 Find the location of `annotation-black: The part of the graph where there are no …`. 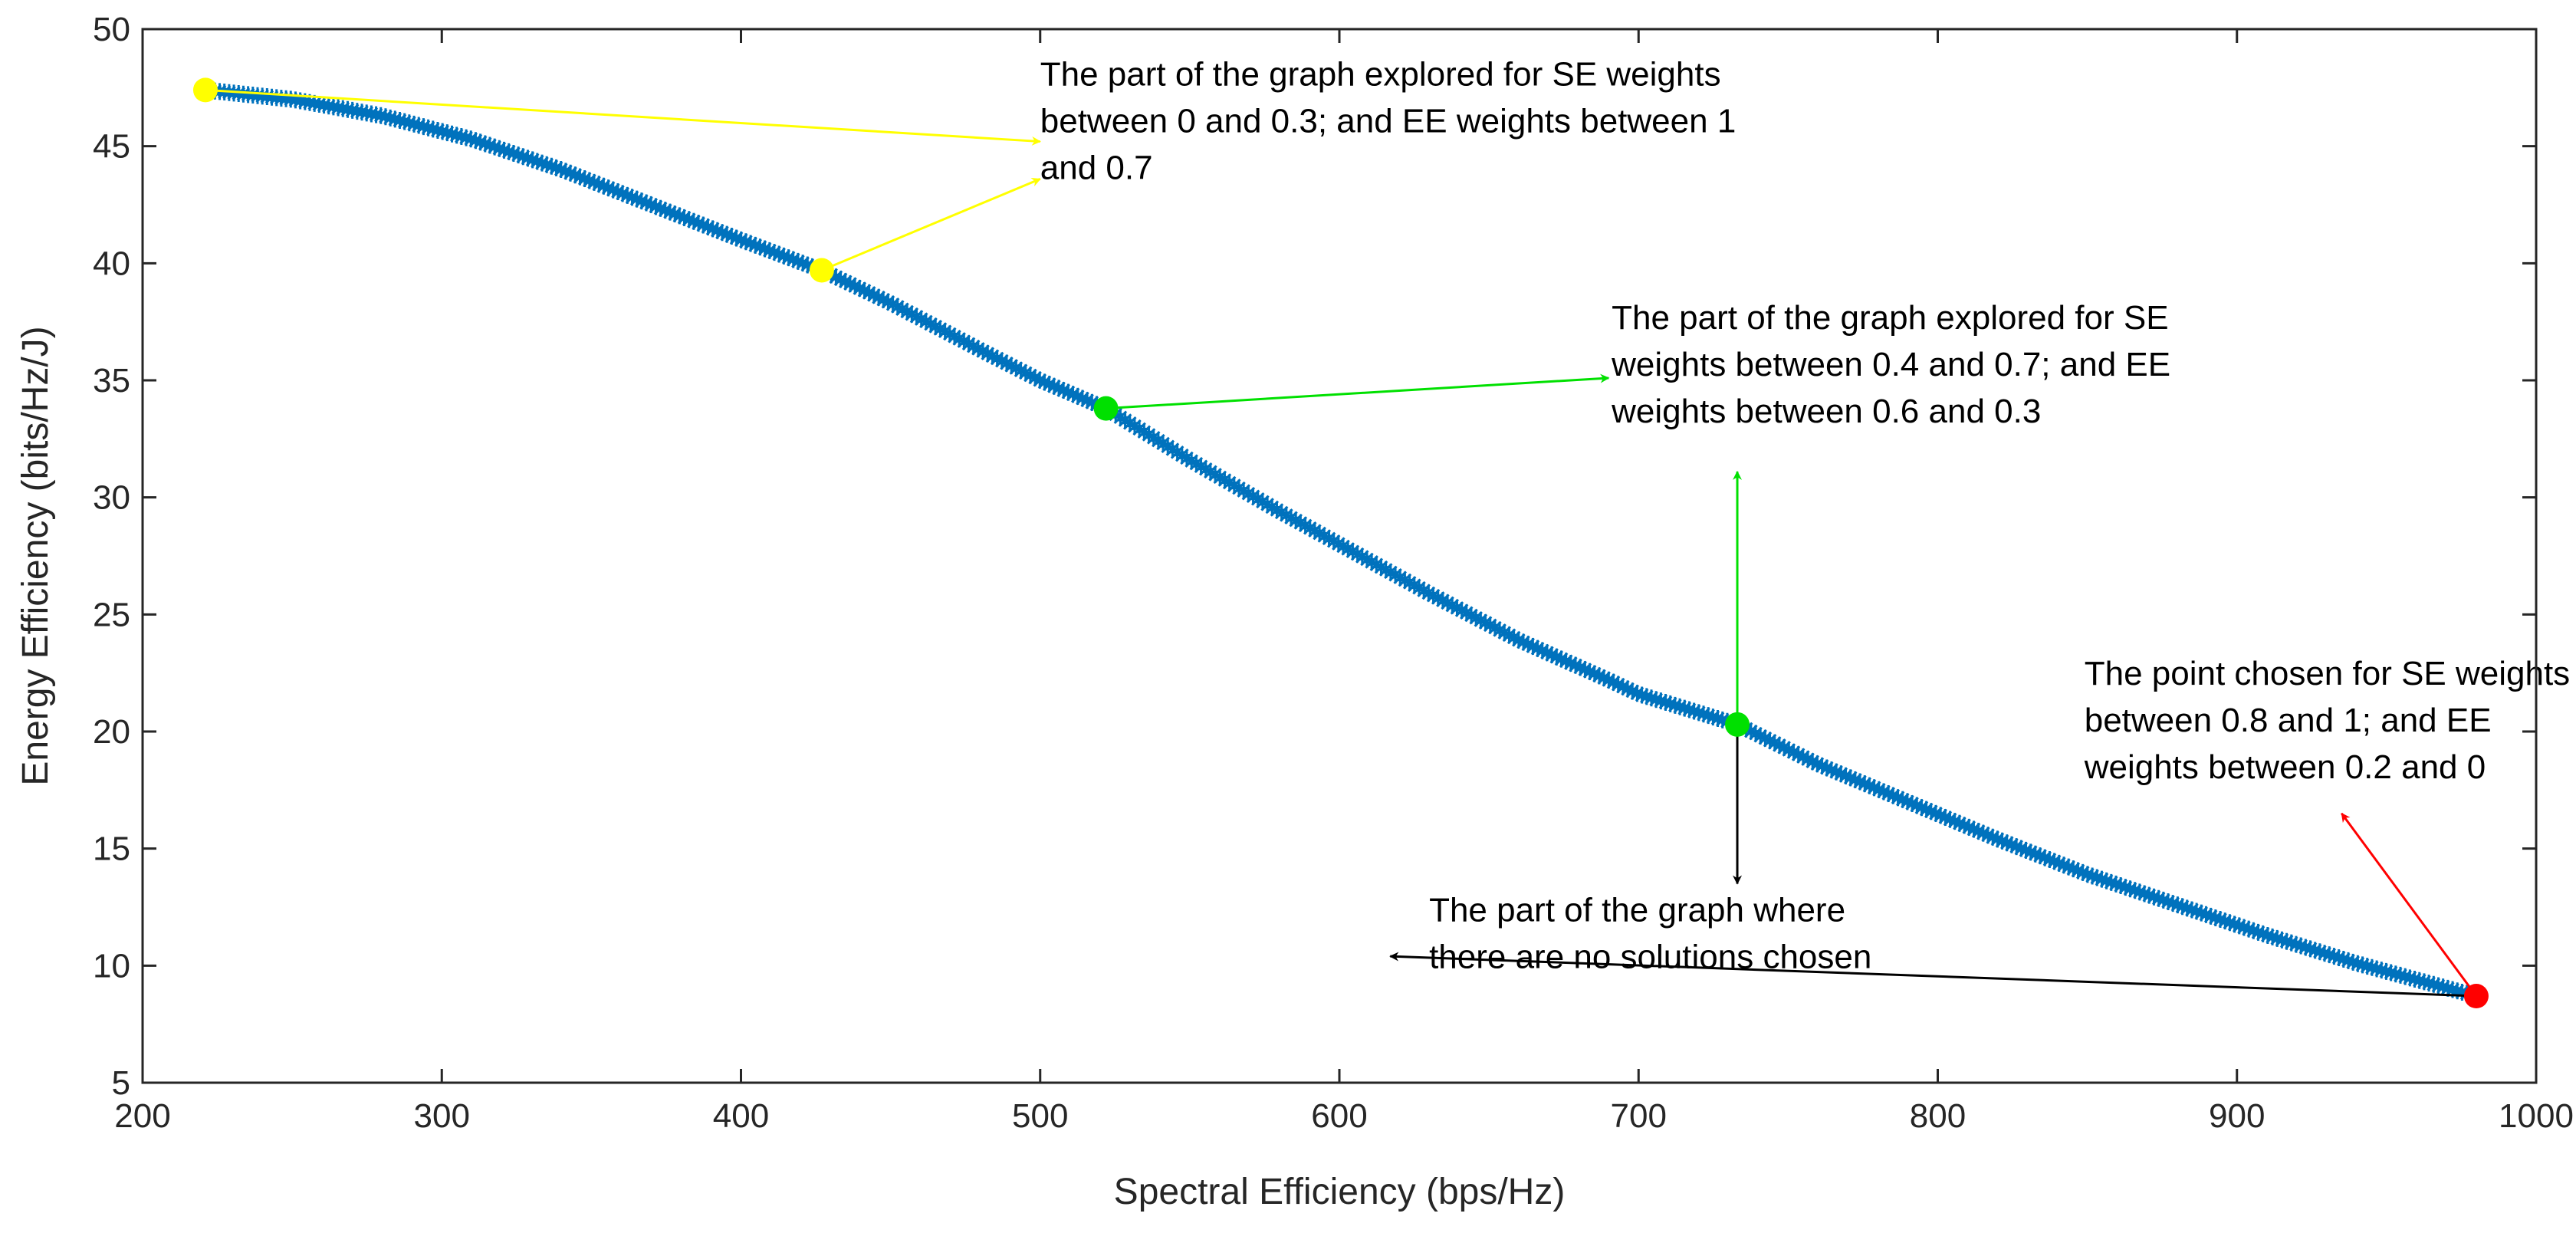

annotation-black: The part of the graph where there are no … is located at coordinates (1650, 933).